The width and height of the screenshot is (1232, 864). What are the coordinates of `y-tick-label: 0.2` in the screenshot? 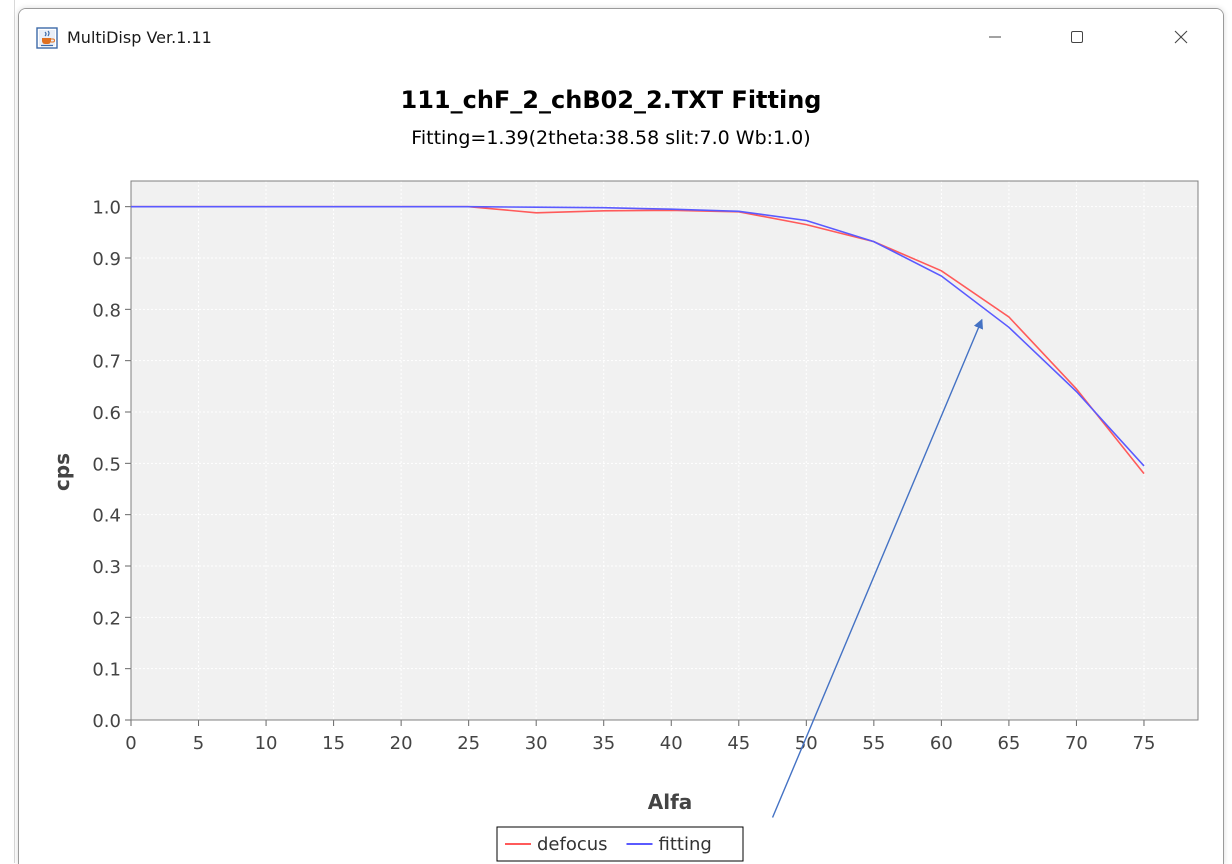 It's located at (106, 618).